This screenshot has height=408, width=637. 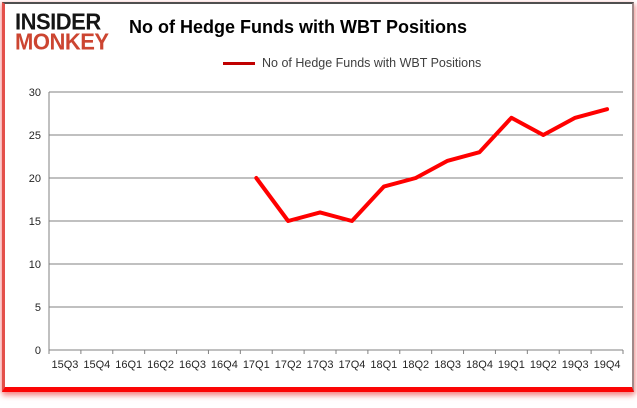 I want to click on legend-line-swatch, so click(x=239, y=63).